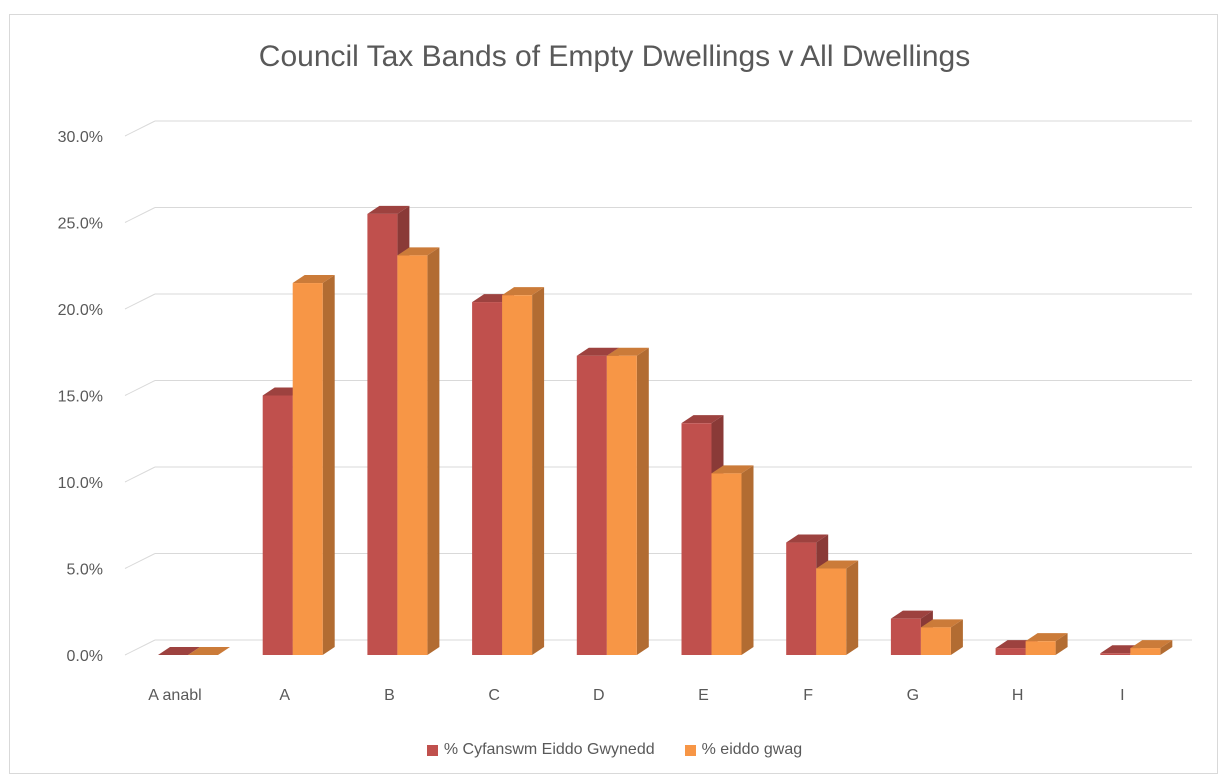 This screenshot has width=1229, height=778. What do you see at coordinates (80, 224) in the screenshot?
I see `y-tick-label: 25.0%` at bounding box center [80, 224].